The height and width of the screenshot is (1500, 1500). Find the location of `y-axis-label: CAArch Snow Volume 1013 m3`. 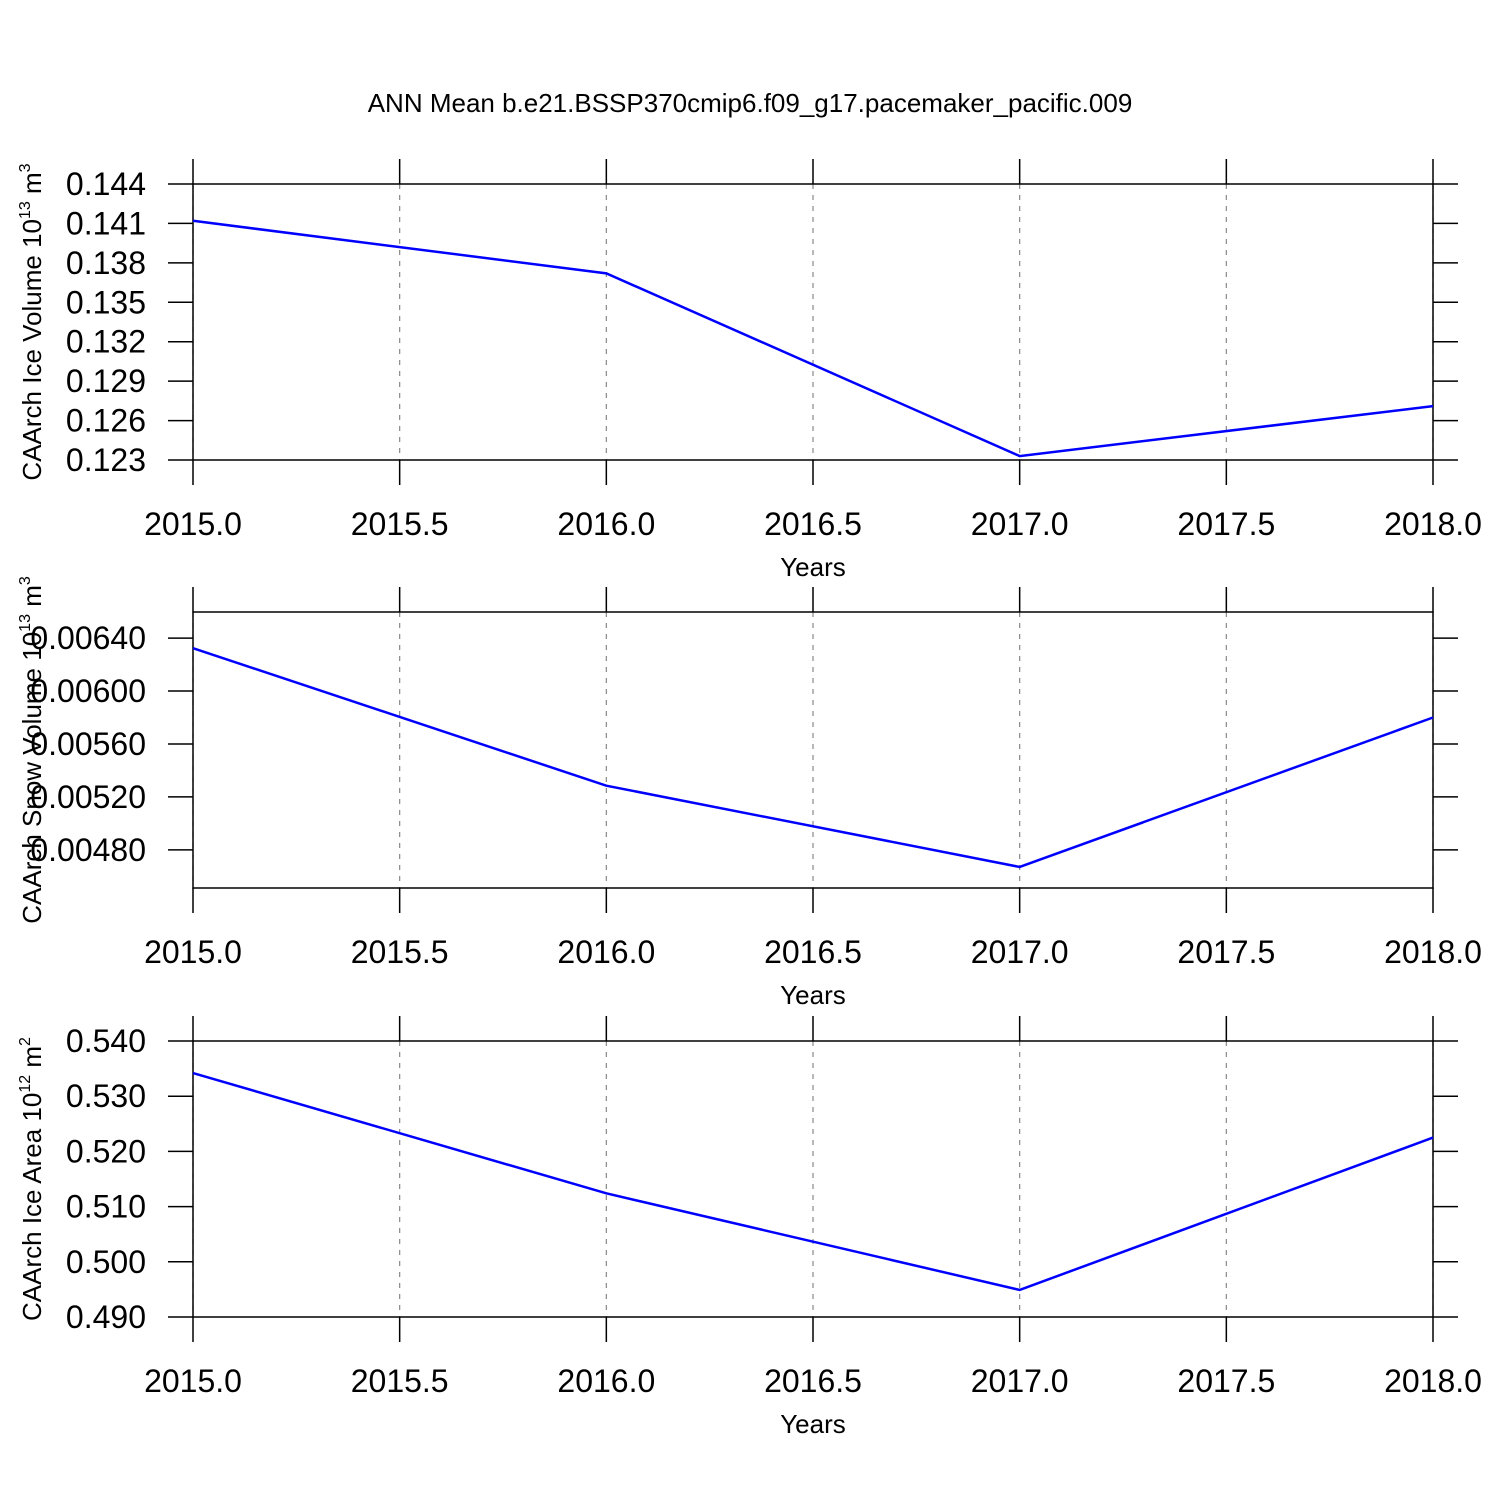

y-axis-label: CAArch Snow Volume 1013 m3 is located at coordinates (32, 750).